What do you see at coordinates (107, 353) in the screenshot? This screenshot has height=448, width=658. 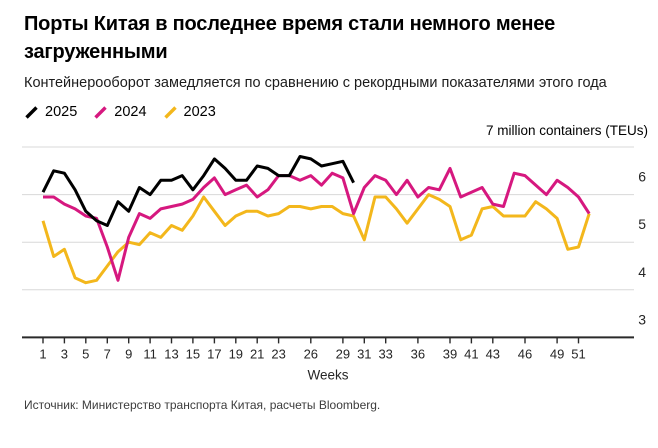 I see `x-tick-label-7: 7` at bounding box center [107, 353].